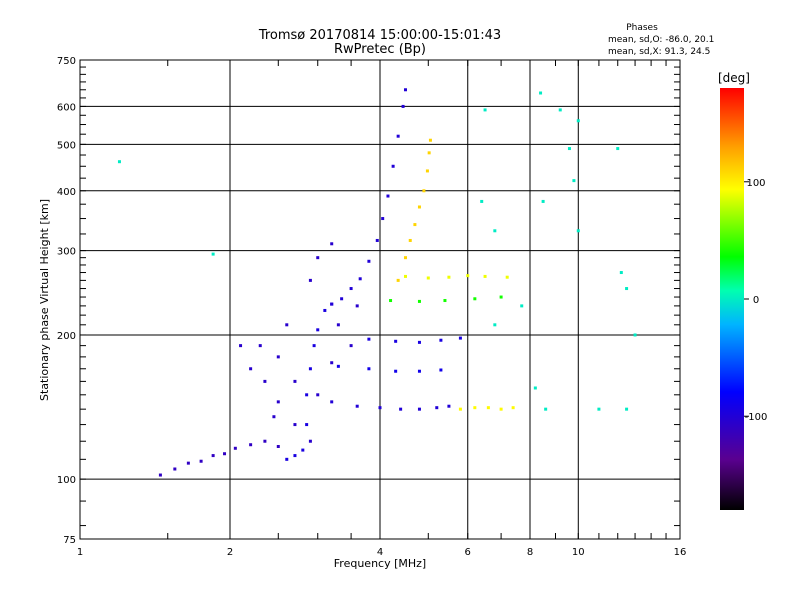 The width and height of the screenshot is (800, 604). I want to click on stats-heading: Phases, so click(642, 28).